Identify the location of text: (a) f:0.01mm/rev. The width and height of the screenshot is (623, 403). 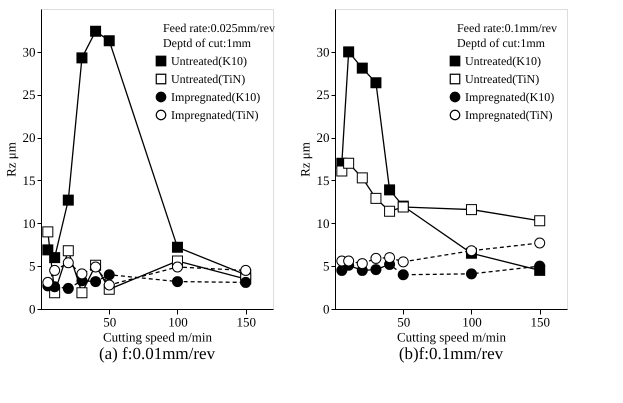
(157, 353).